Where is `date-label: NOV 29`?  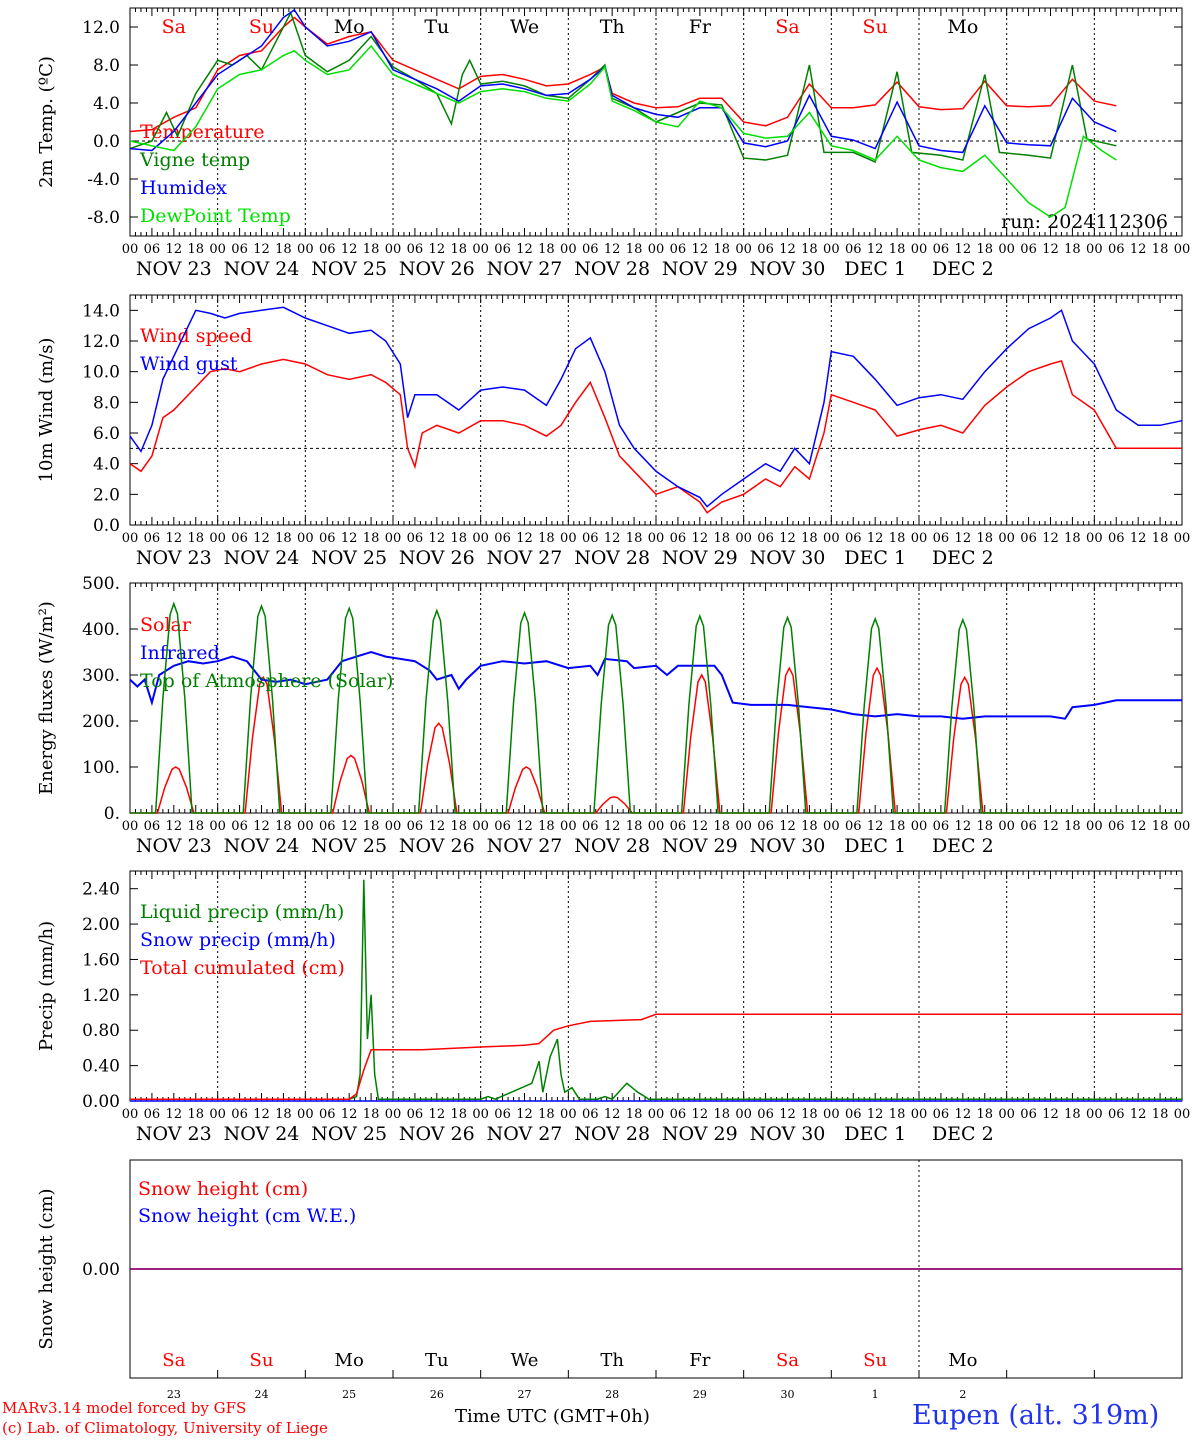 date-label: NOV 29 is located at coordinates (700, 558).